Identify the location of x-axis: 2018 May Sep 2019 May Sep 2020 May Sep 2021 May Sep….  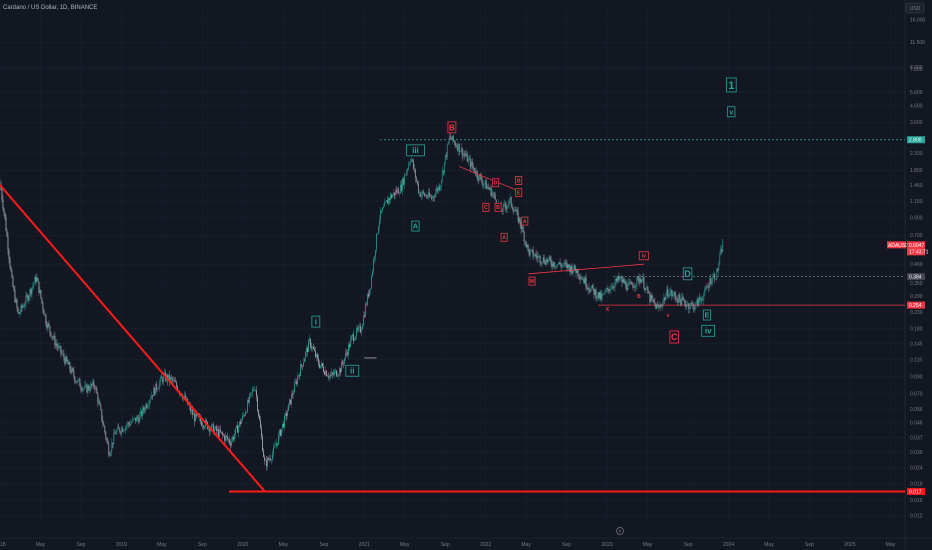
(448, 545).